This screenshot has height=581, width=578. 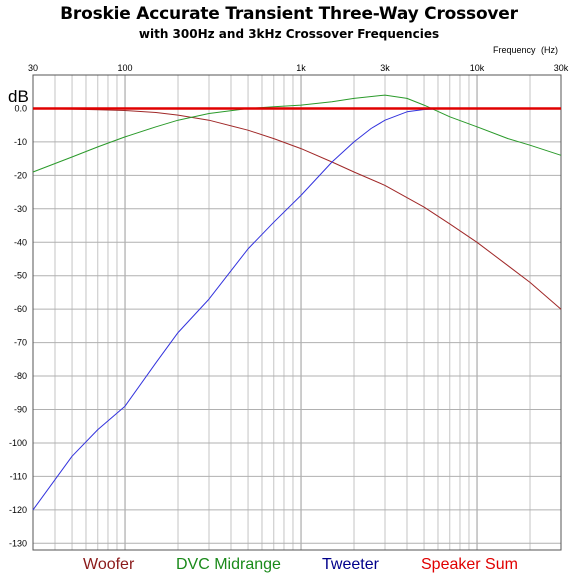 I want to click on y-tick-label: -120, so click(x=18, y=510).